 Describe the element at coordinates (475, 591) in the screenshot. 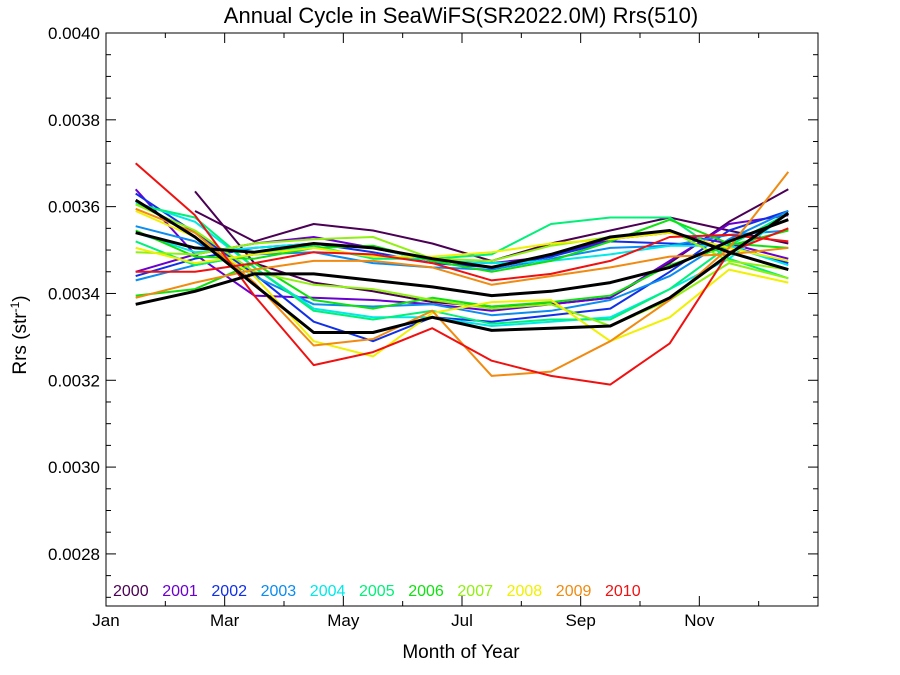

I see `legend-item-2007: 2007` at that location.